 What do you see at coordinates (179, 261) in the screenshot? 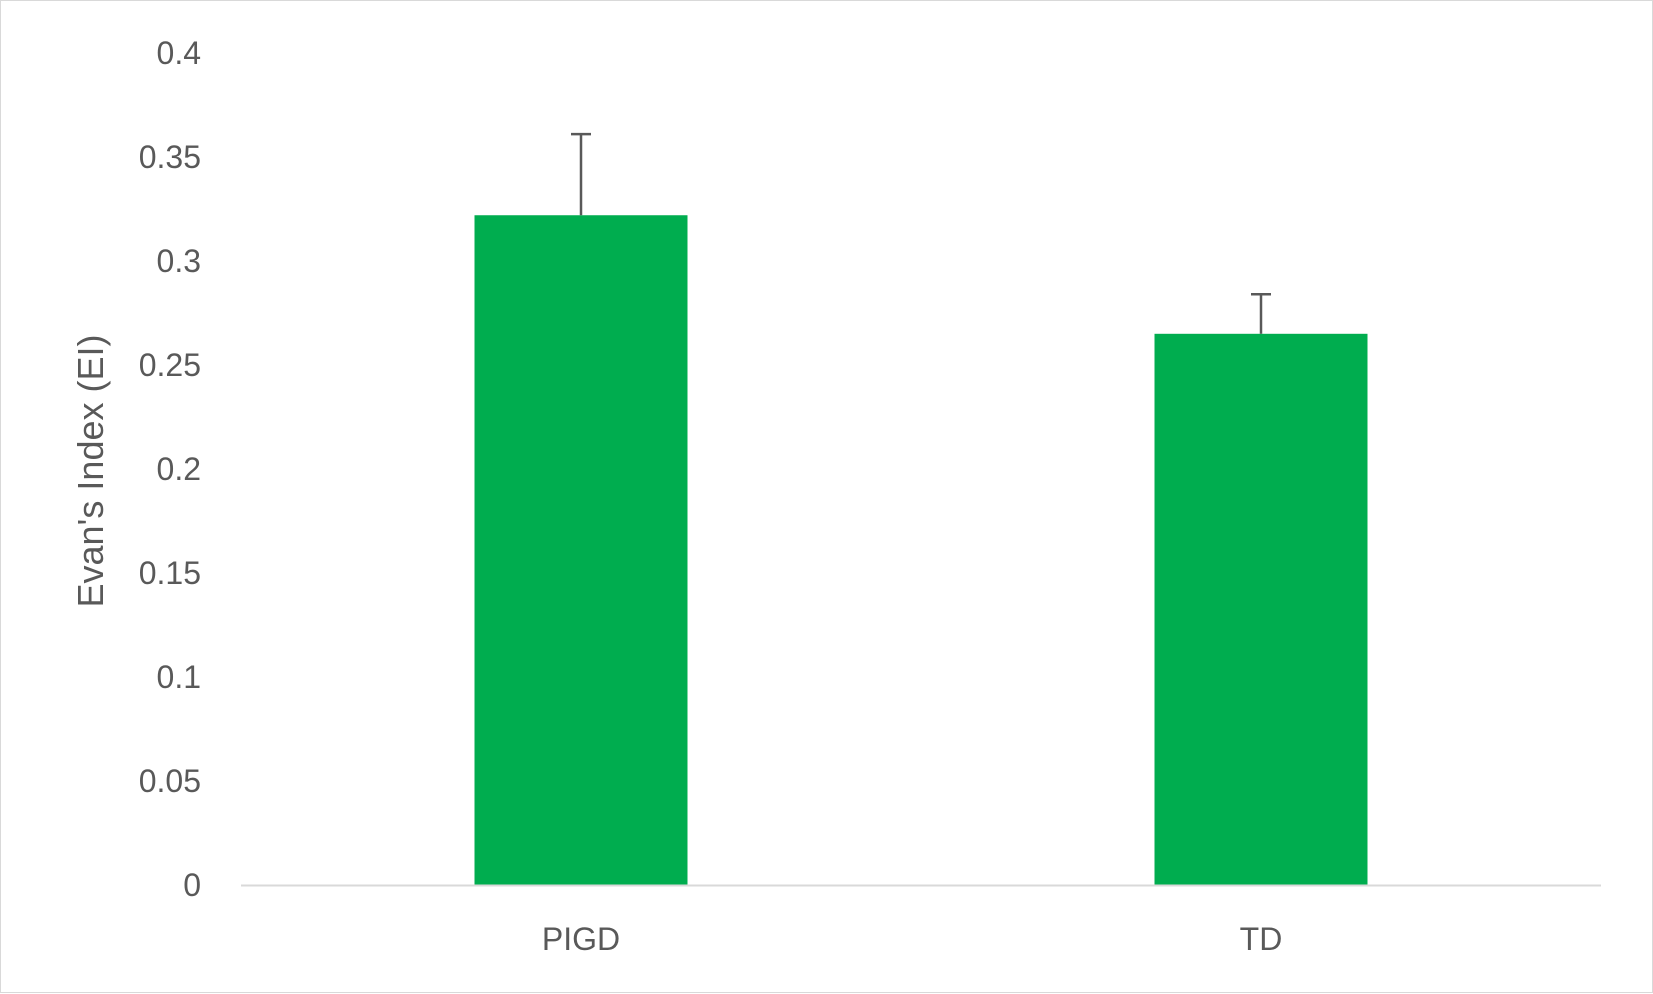
I see `y-tick-label: 0.3` at bounding box center [179, 261].